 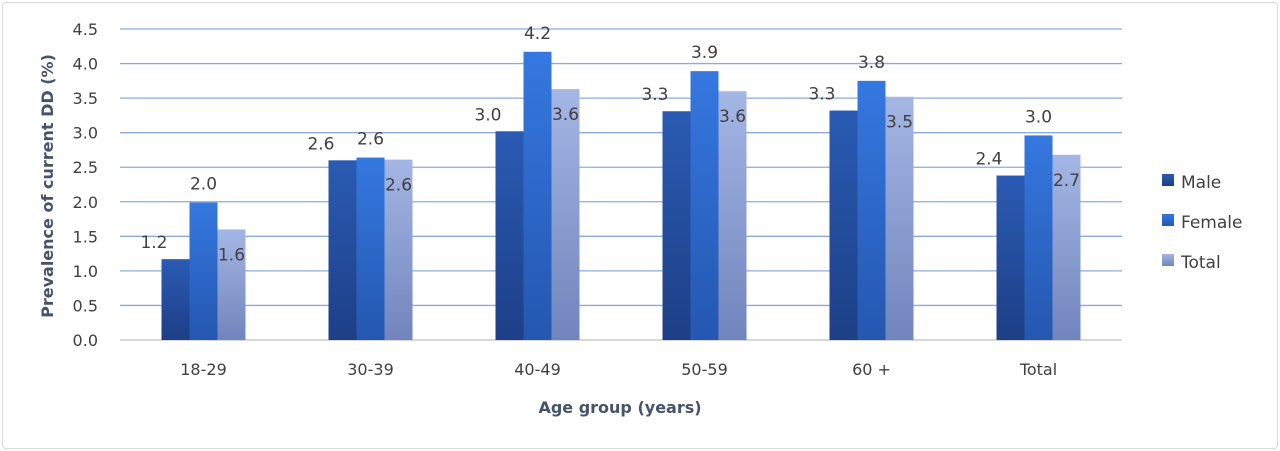 What do you see at coordinates (85, 167) in the screenshot?
I see `y-tick-label: 2.5` at bounding box center [85, 167].